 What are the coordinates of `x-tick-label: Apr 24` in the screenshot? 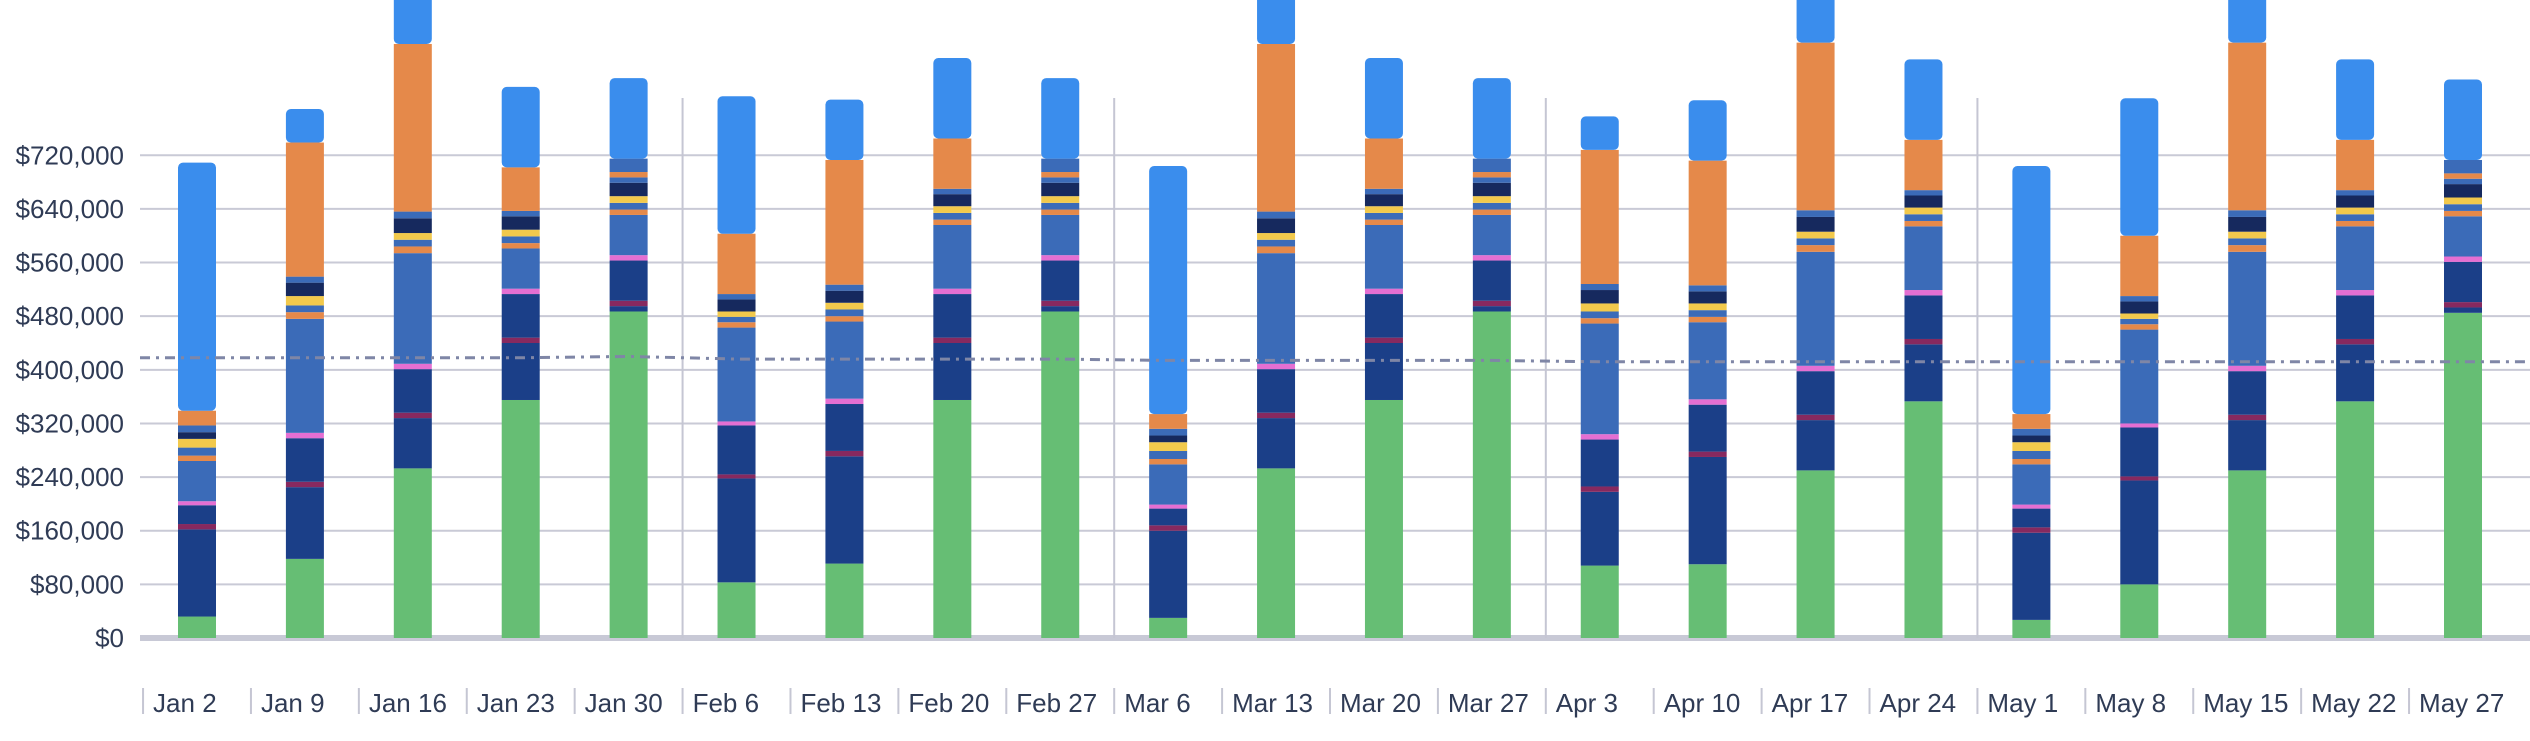 It's located at (1918, 703).